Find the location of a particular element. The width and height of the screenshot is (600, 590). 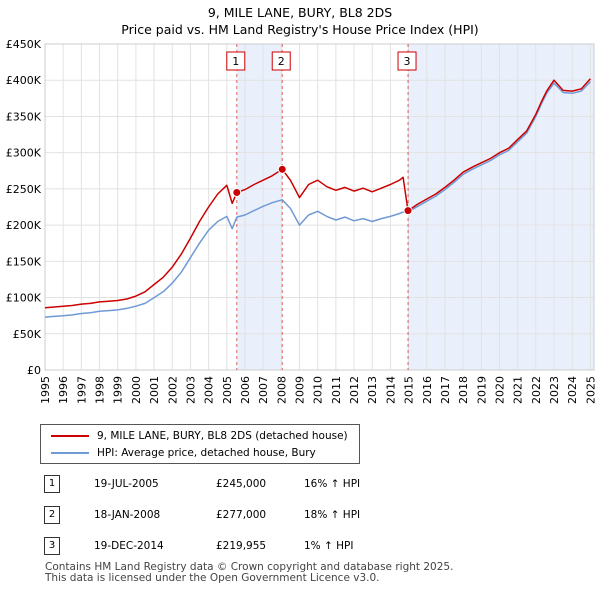

y-tick-label: £250K is located at coordinates (24, 189).